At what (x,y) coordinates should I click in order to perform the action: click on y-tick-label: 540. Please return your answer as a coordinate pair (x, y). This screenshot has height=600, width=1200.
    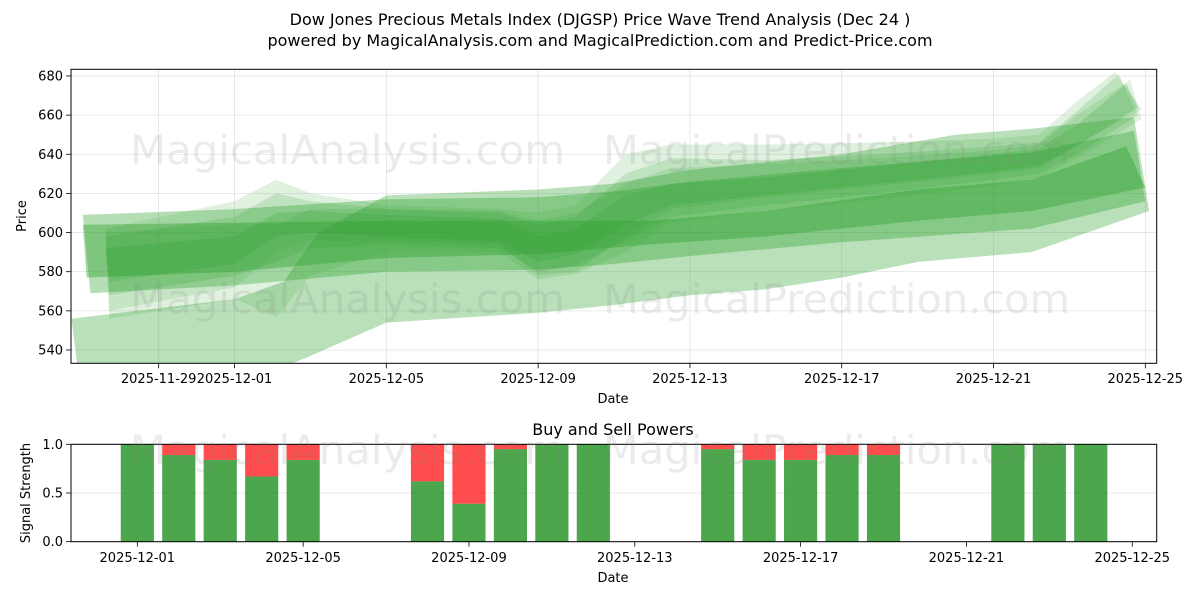
    Looking at the image, I should click on (50, 350).